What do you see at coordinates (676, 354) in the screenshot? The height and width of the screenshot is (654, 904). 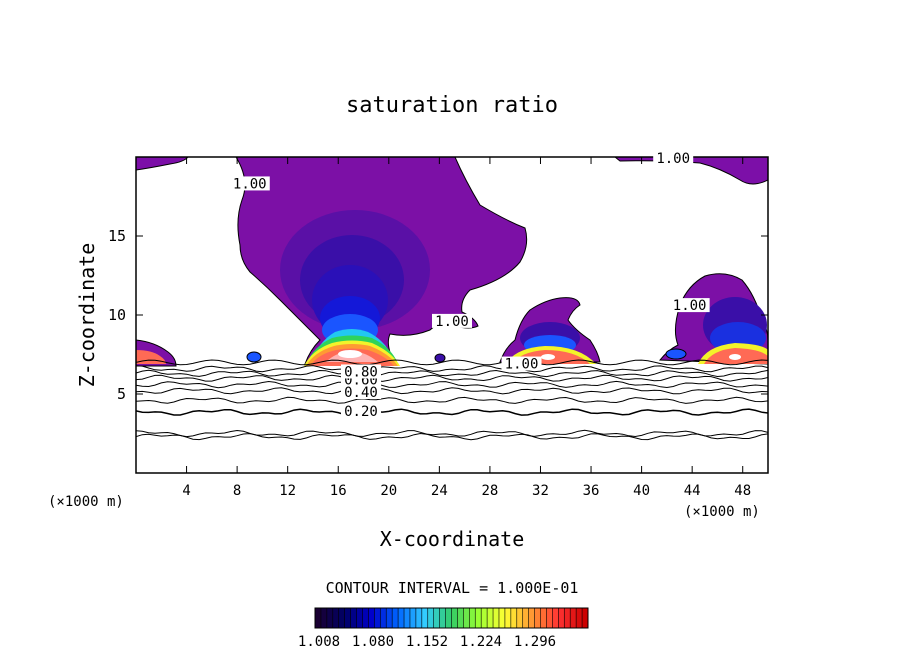 I see `right-small-blob` at bounding box center [676, 354].